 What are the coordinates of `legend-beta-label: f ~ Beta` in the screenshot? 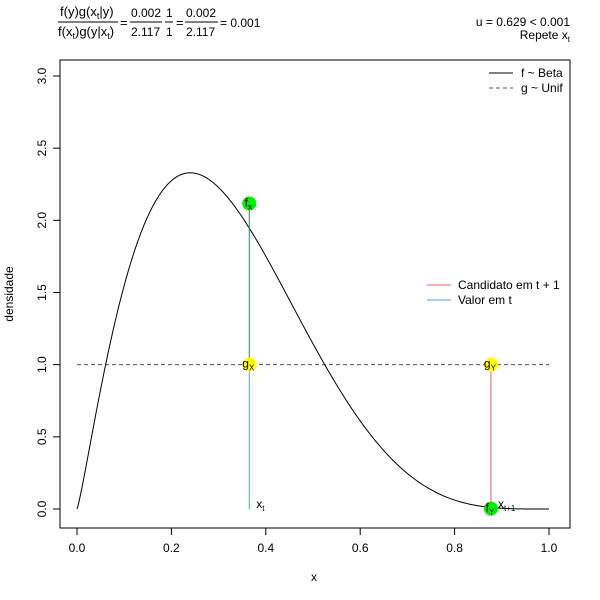 It's located at (542, 73).